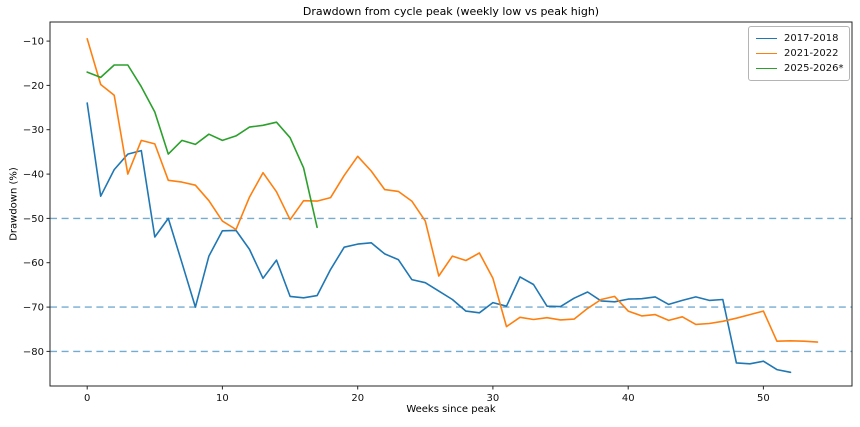  What do you see at coordinates (357, 398) in the screenshot?
I see `x-tick-label: 20` at bounding box center [357, 398].